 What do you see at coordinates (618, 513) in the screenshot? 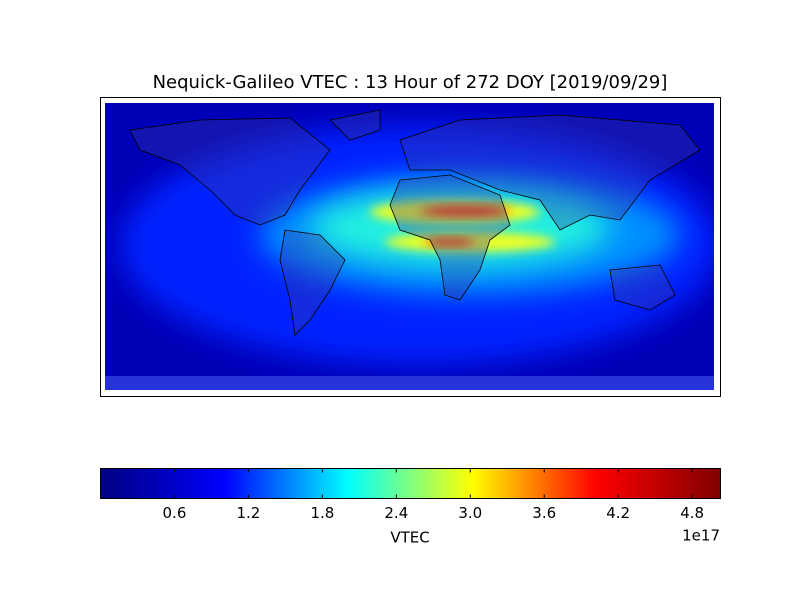
I see `tick-label: 4.2` at bounding box center [618, 513].